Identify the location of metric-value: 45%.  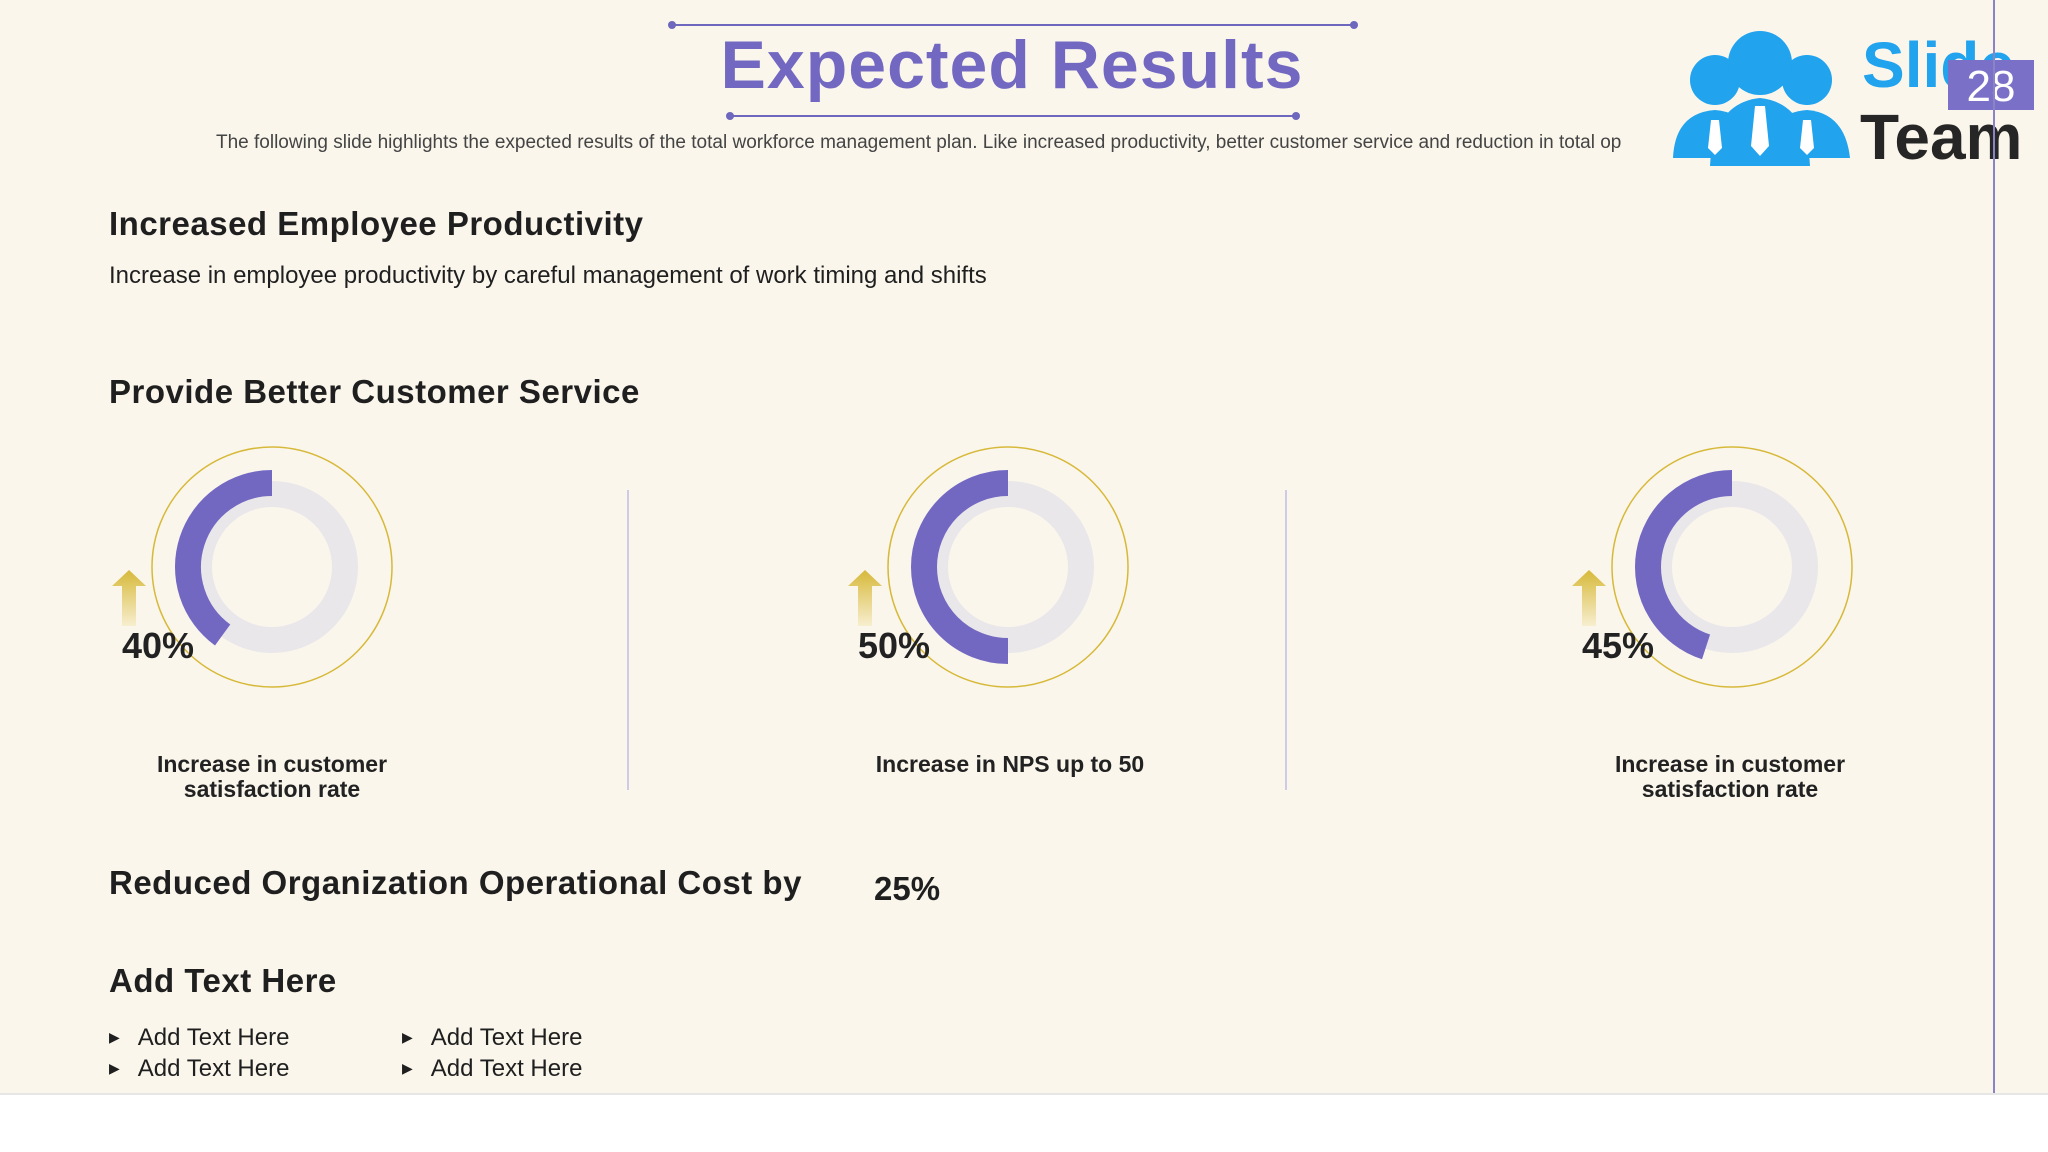
(1618, 645).